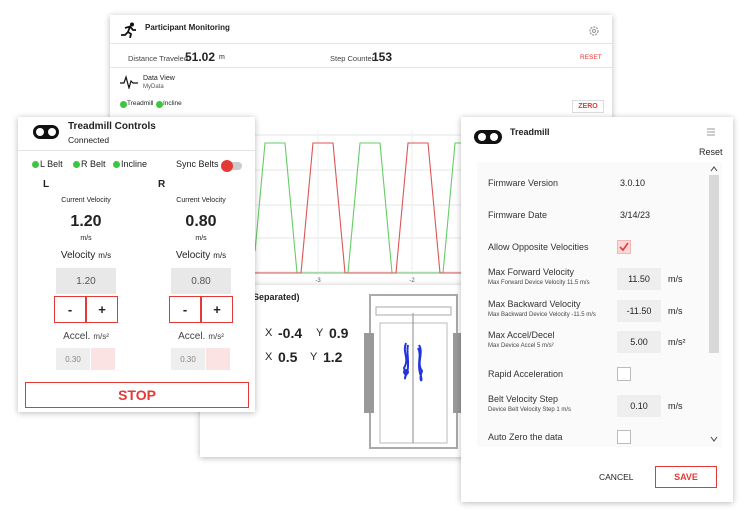 The image size is (750, 521). I want to click on x-tick-label: -2, so click(412, 281).